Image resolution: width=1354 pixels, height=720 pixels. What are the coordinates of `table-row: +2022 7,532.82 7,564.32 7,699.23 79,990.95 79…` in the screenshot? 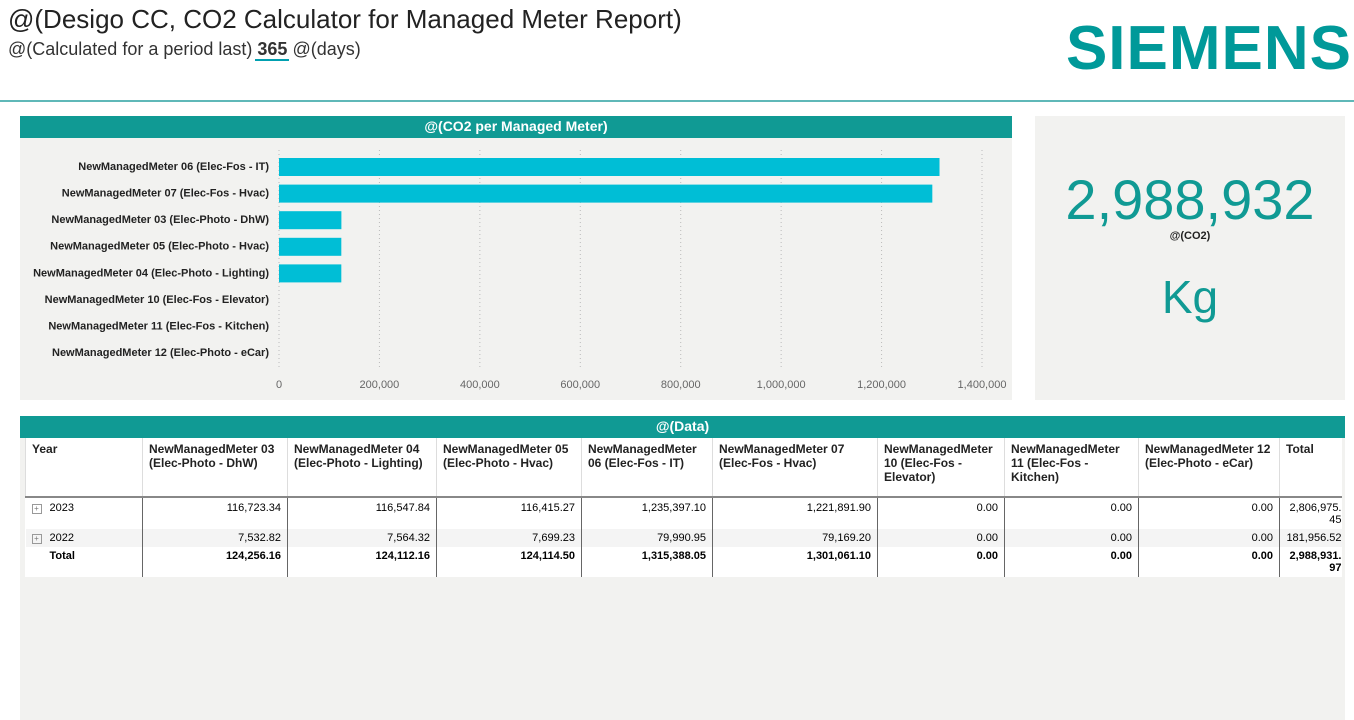 It's located at (683, 538).